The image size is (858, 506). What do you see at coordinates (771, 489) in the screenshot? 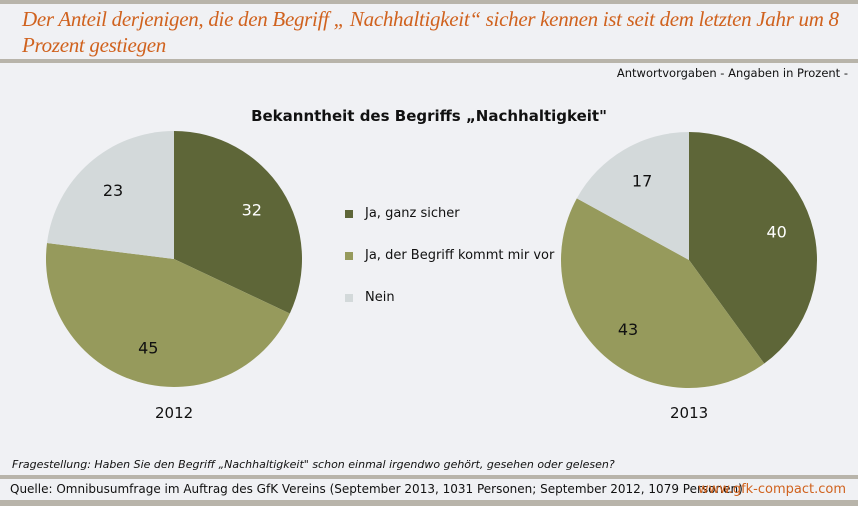
I see `website-link: www.gfk-compact.com` at bounding box center [771, 489].